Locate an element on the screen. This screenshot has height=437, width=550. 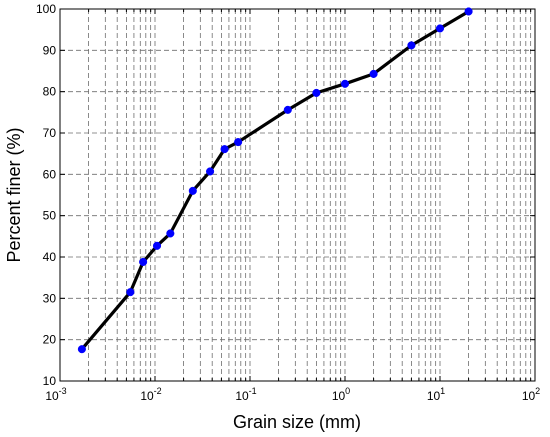
y-tick-label: 80 is located at coordinates (50, 92).